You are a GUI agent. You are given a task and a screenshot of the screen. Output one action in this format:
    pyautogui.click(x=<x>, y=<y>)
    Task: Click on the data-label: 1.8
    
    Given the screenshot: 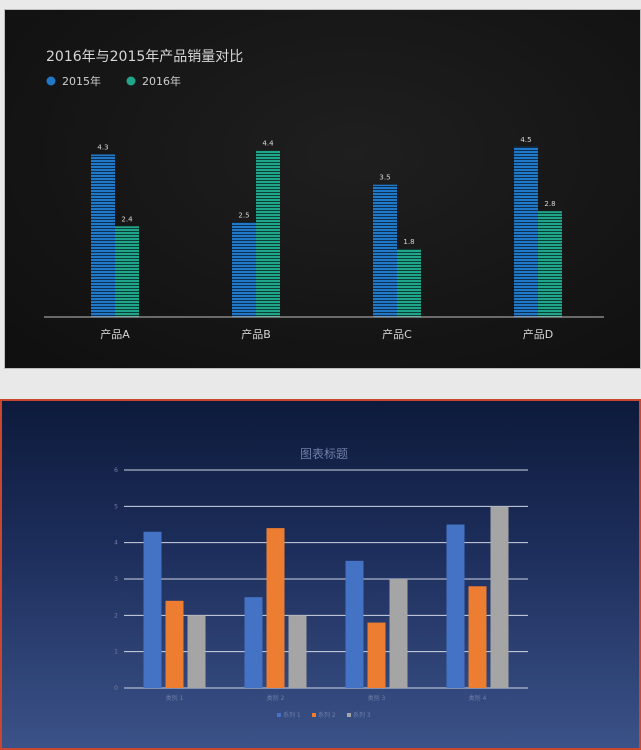 What is the action you would take?
    pyautogui.click(x=408, y=242)
    